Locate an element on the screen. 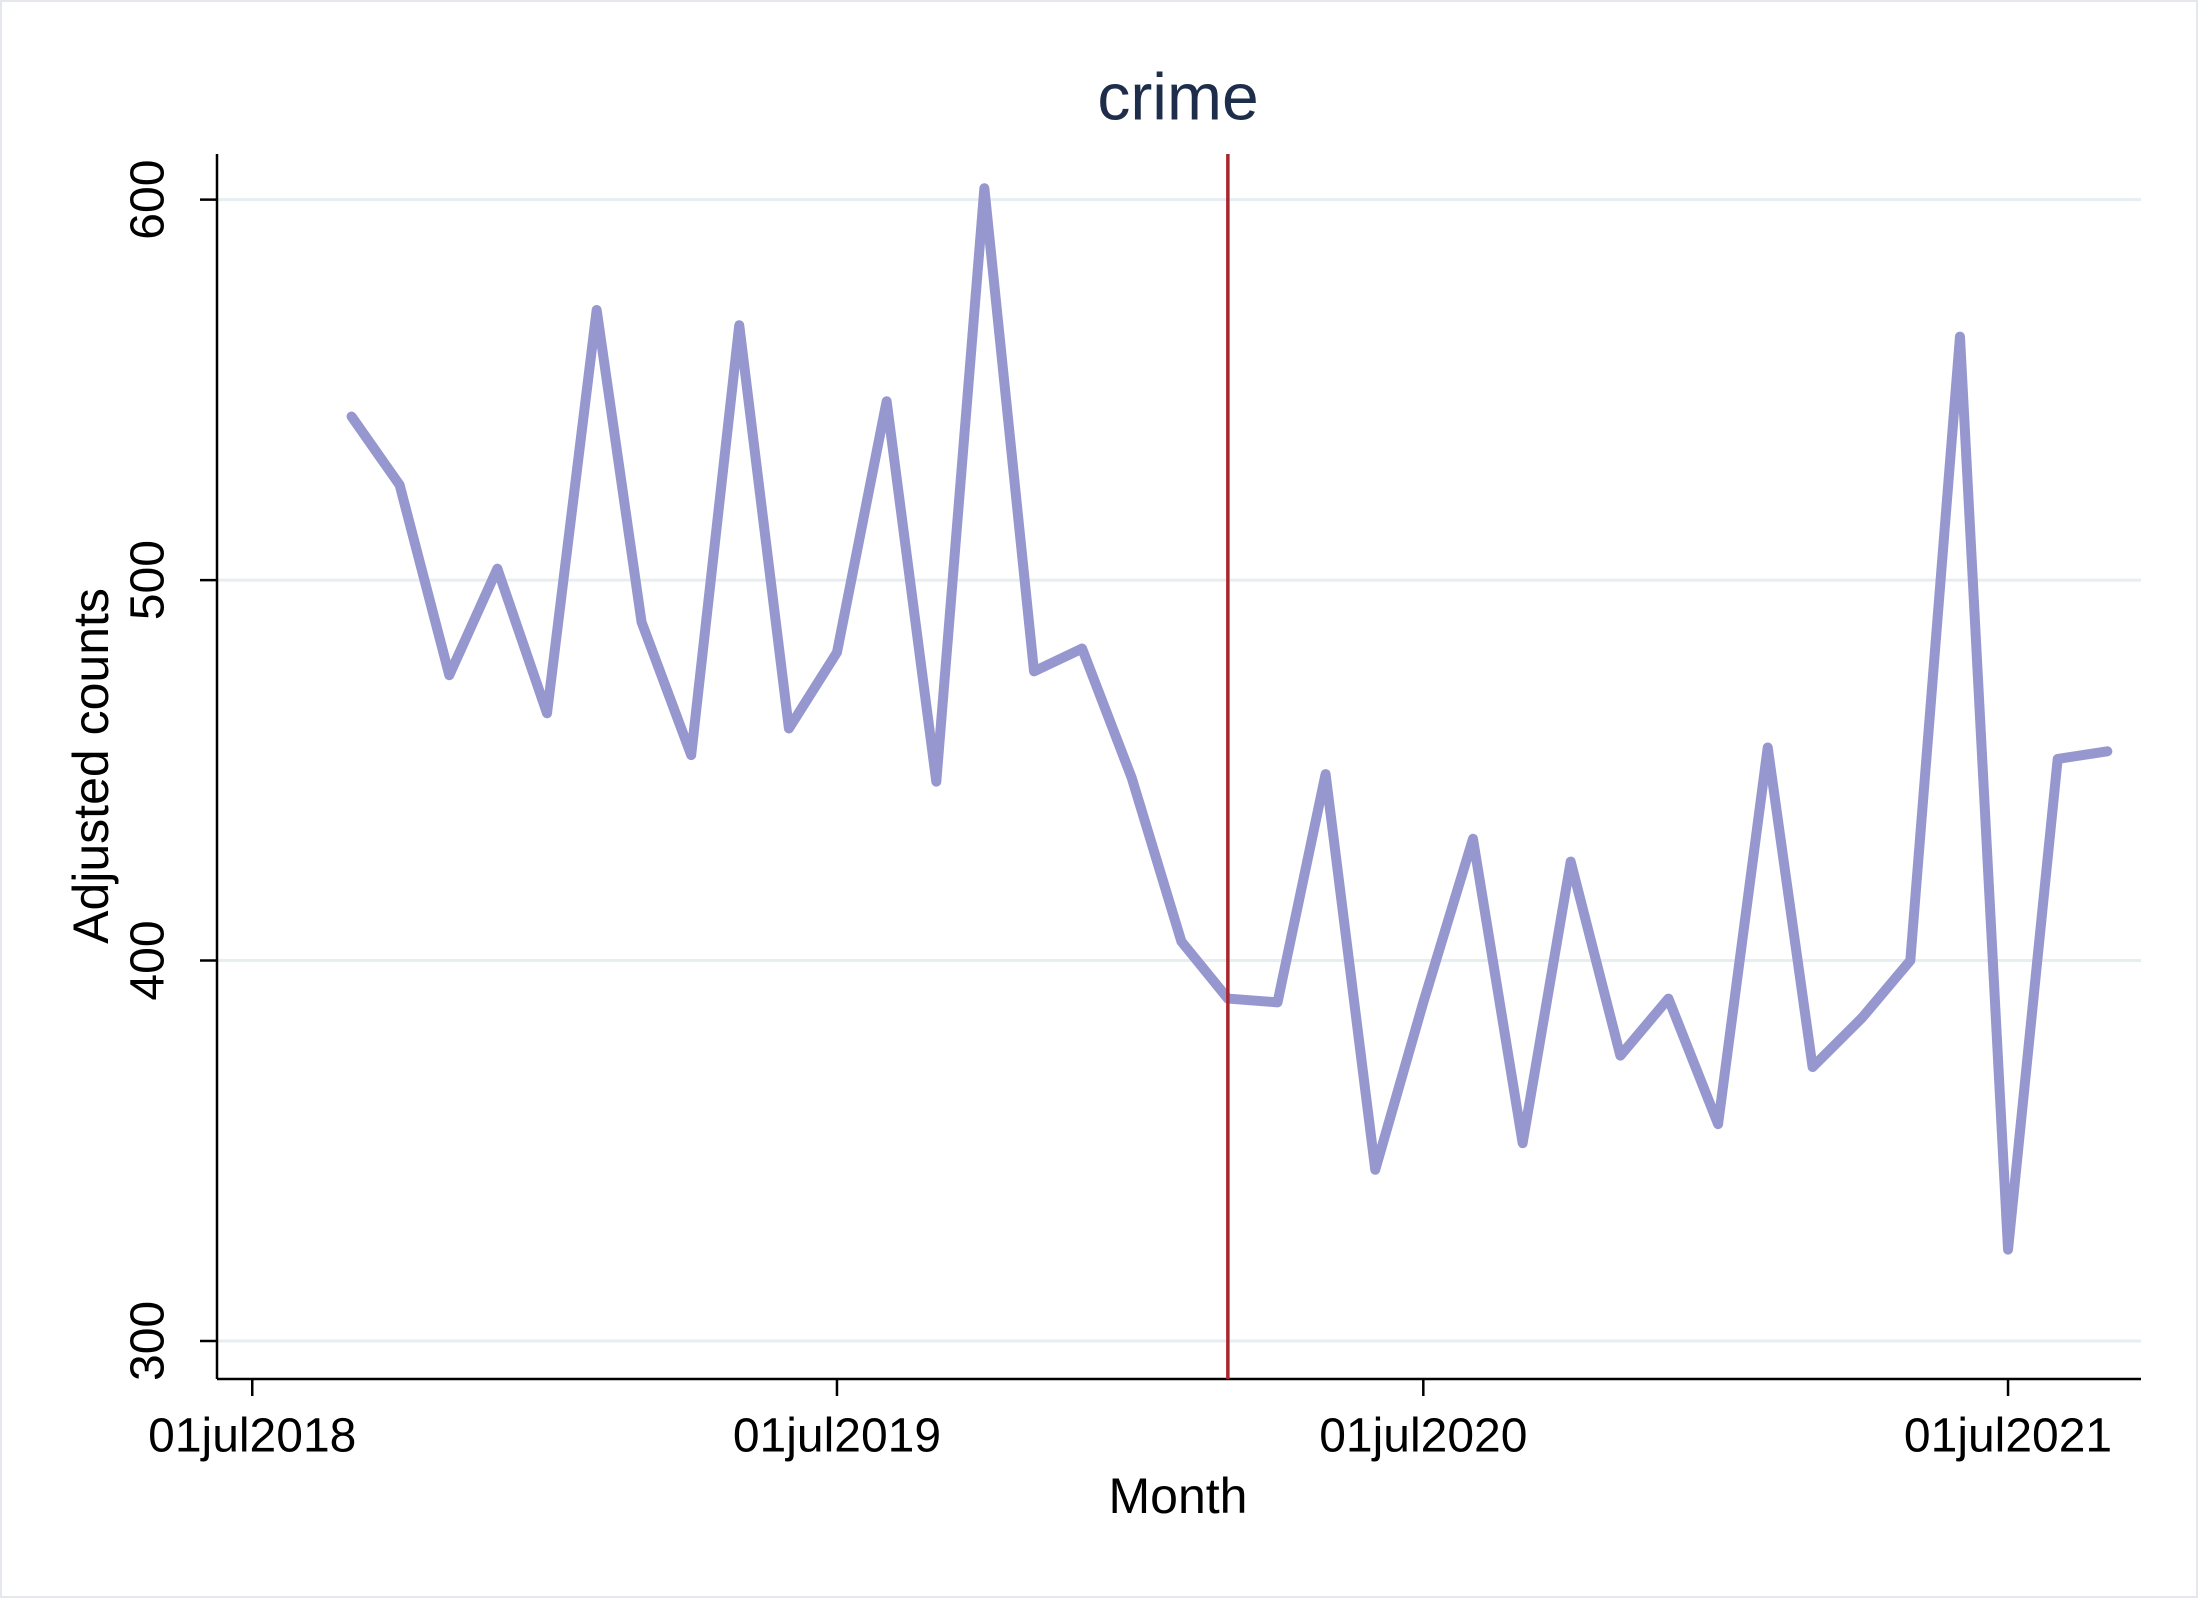 The image size is (2198, 1598). chart-title: crime is located at coordinates (1177, 96).